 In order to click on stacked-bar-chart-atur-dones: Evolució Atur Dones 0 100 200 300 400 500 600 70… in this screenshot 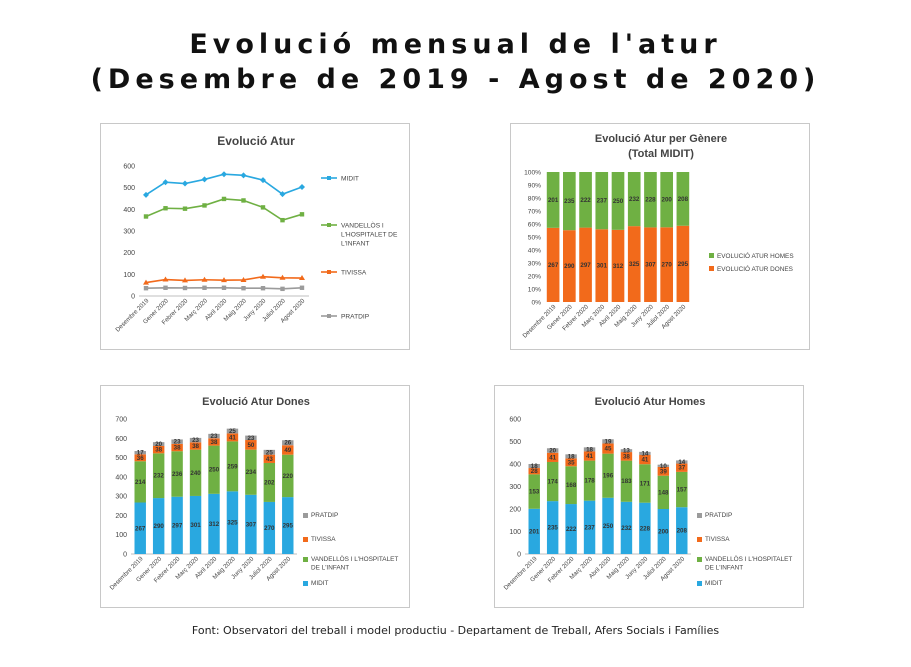, I will do `click(254, 494)`.